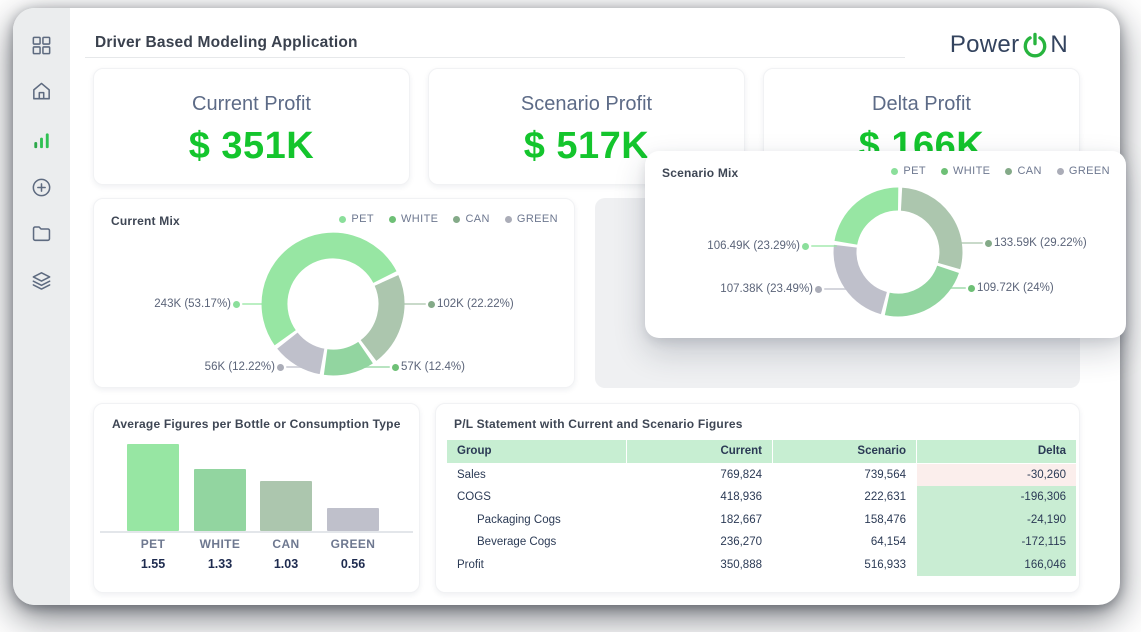 This screenshot has height=632, width=1141. Describe the element at coordinates (1029, 171) in the screenshot. I see `legend-label: CAN` at that location.